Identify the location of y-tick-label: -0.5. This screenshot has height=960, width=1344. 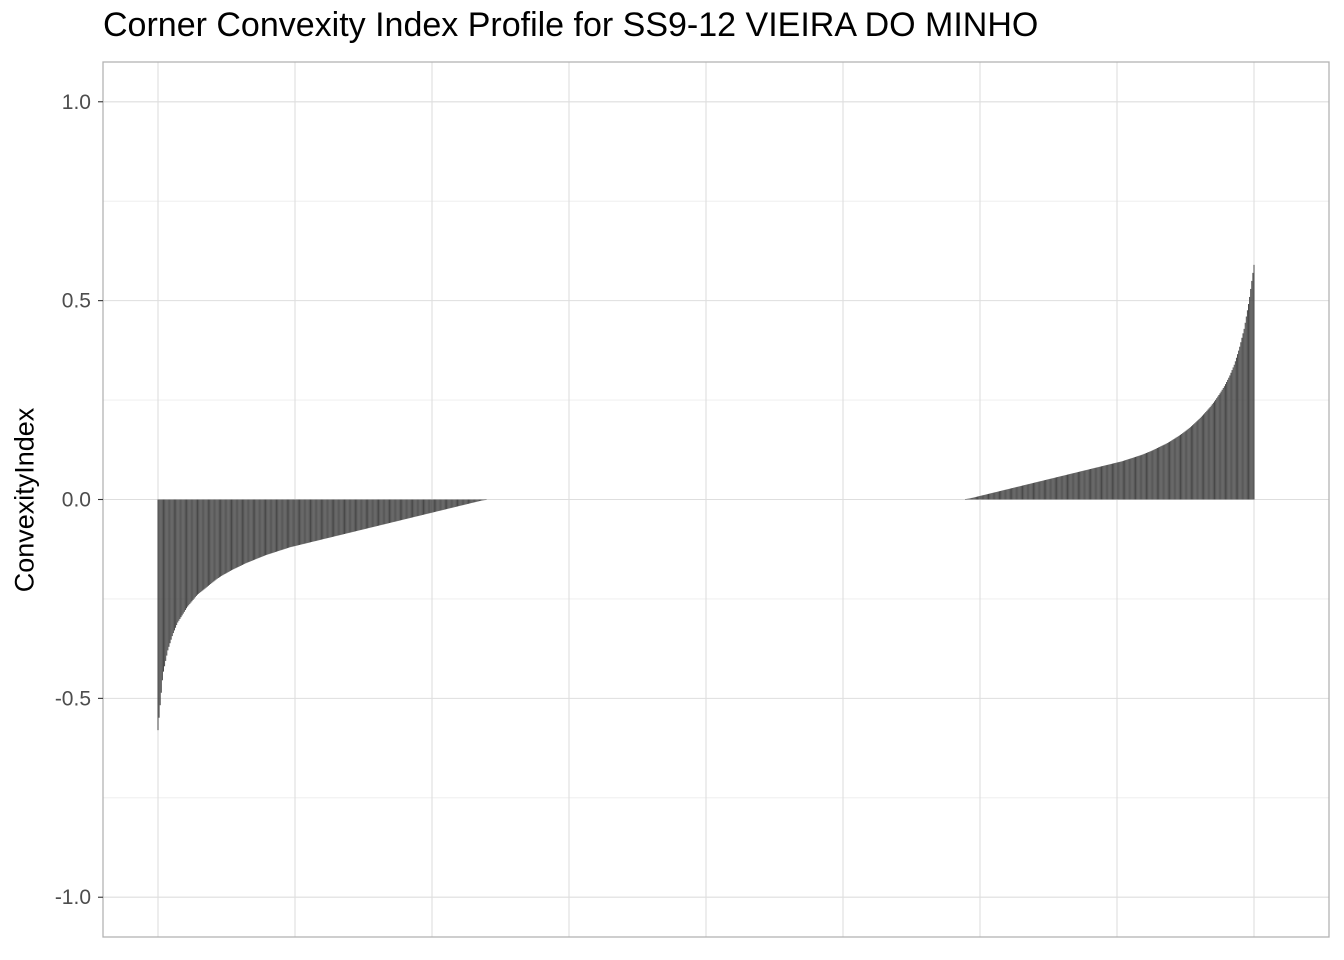
(73, 698).